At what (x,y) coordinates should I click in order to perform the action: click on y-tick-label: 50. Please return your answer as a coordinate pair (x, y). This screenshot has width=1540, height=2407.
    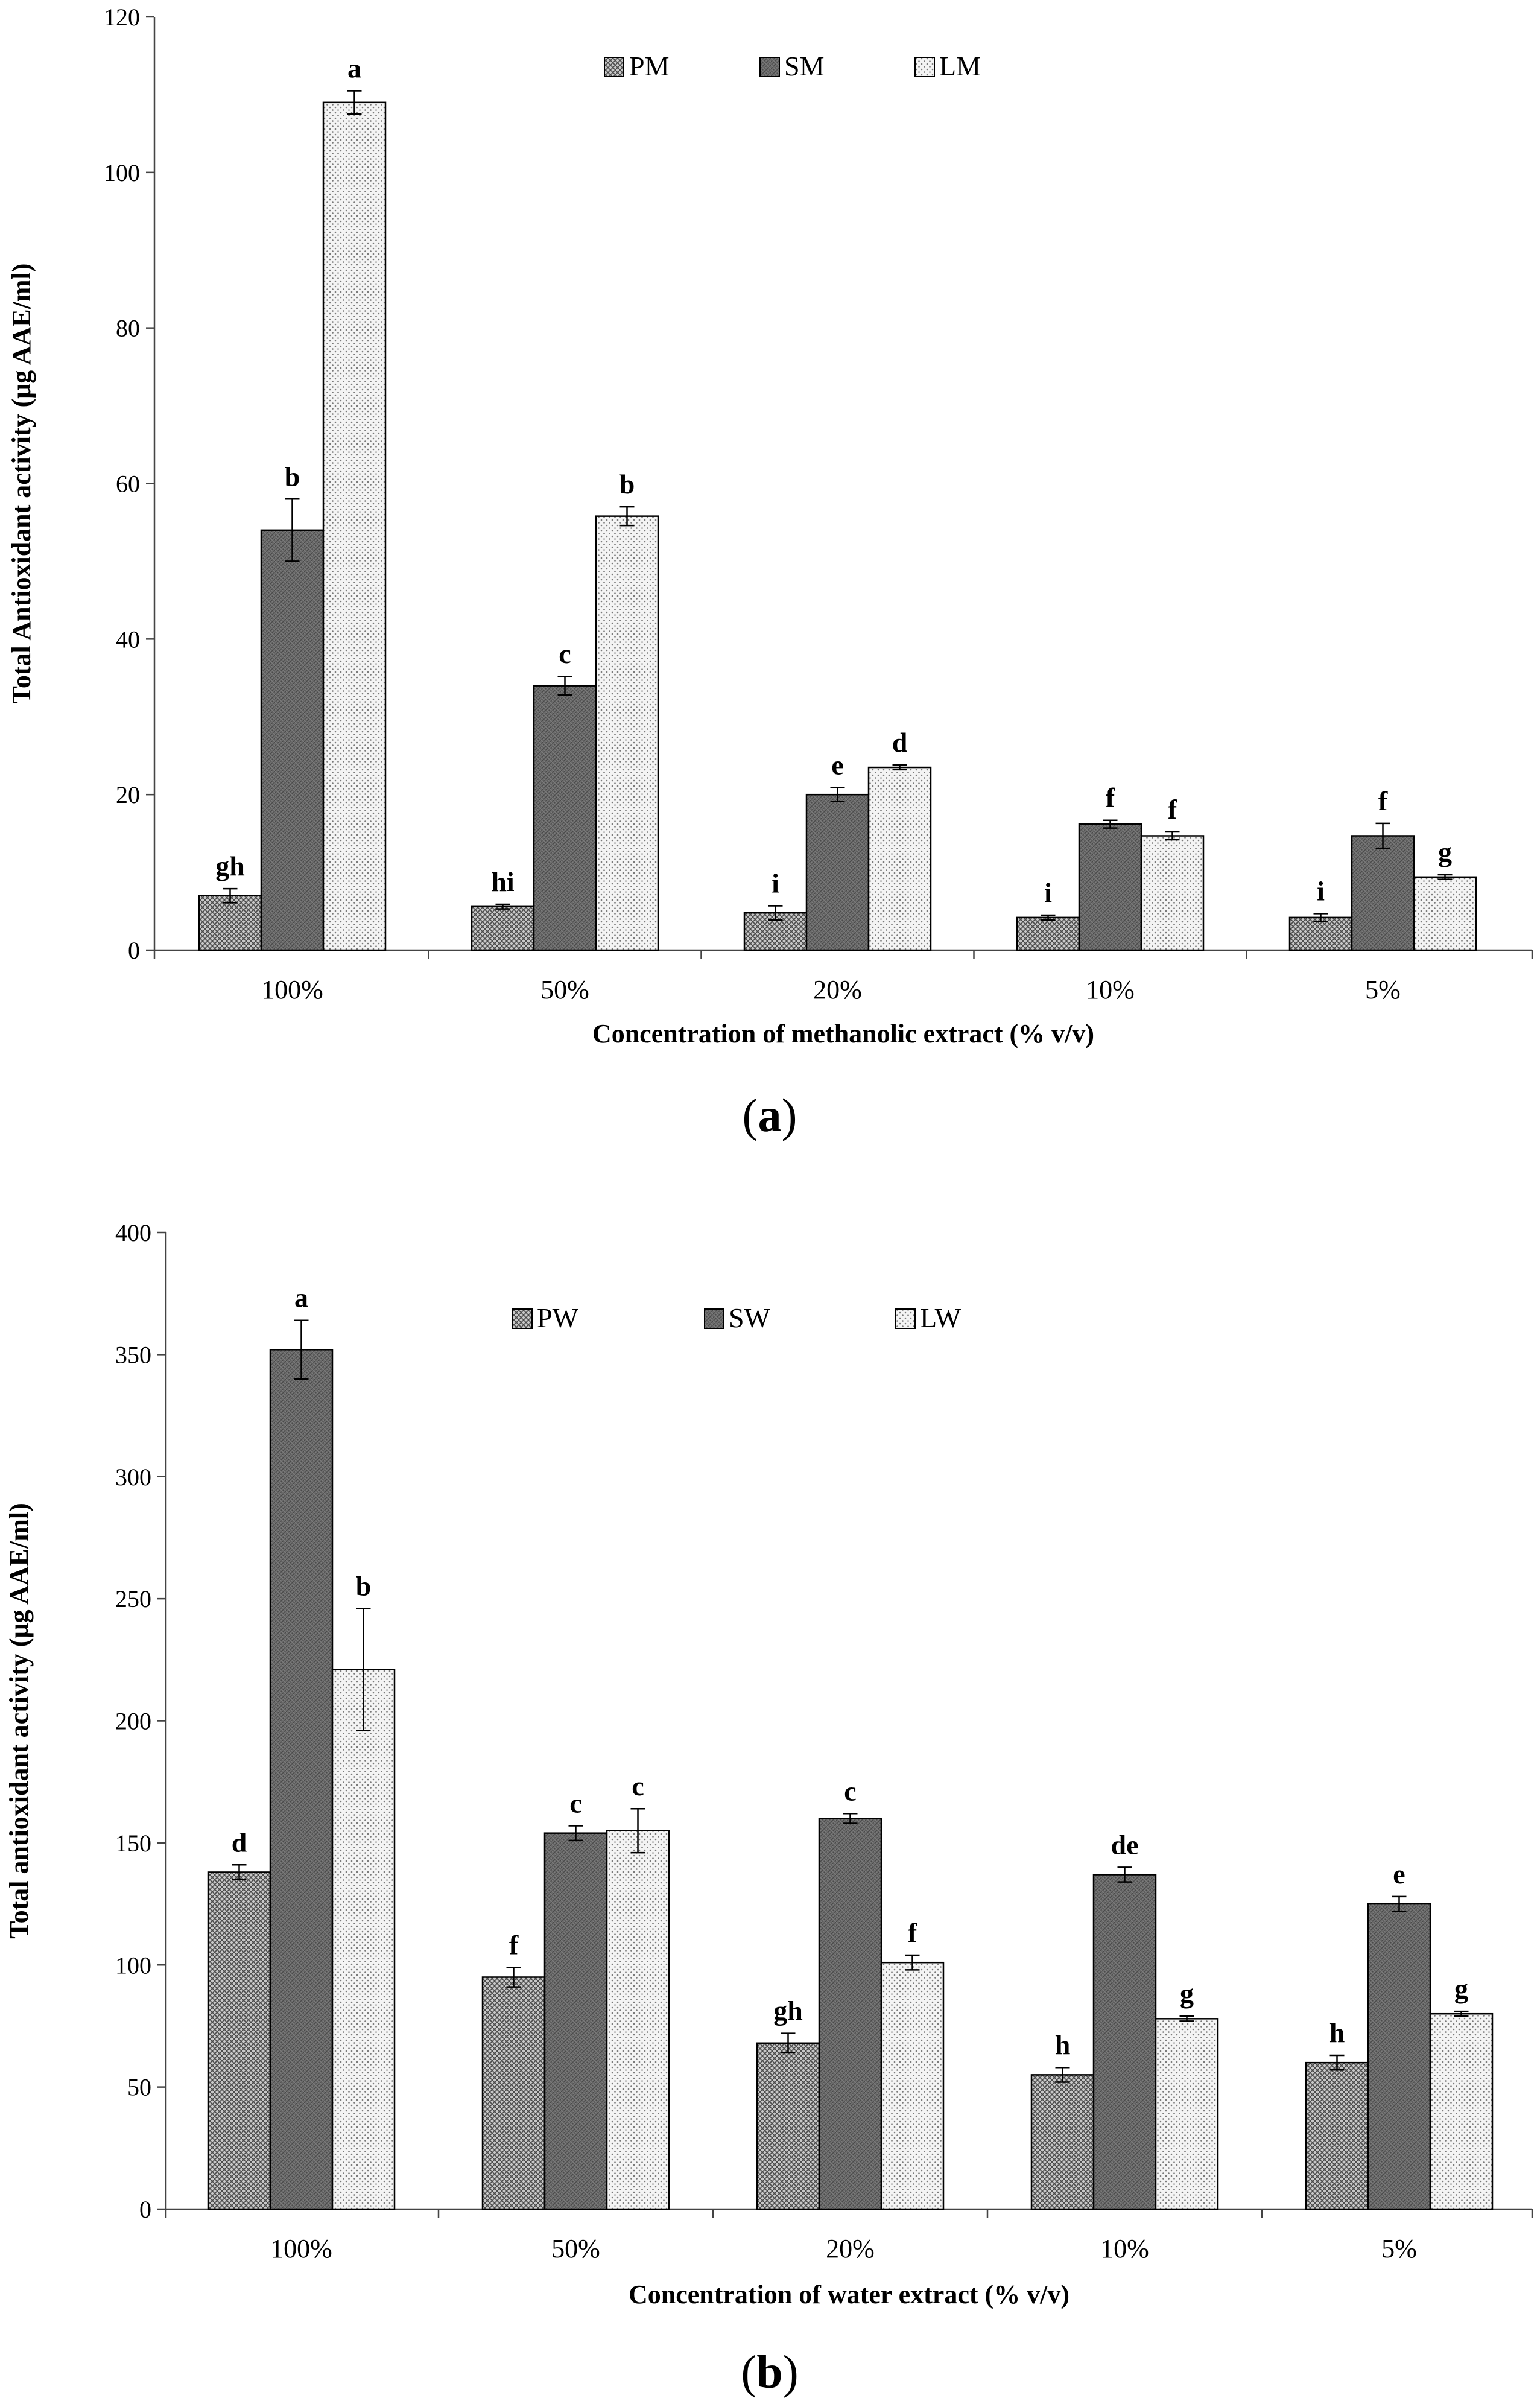
    Looking at the image, I should click on (139, 2087).